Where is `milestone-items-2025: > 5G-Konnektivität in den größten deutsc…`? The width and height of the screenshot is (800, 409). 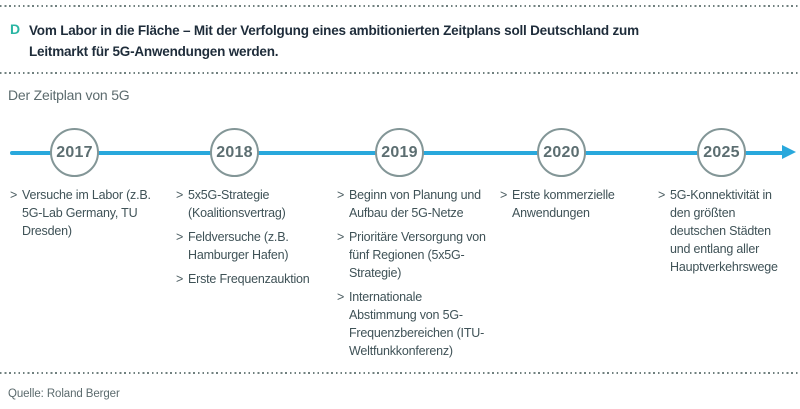 milestone-items-2025: > 5G-Konnektivität in den größten deutsc… is located at coordinates (726, 234).